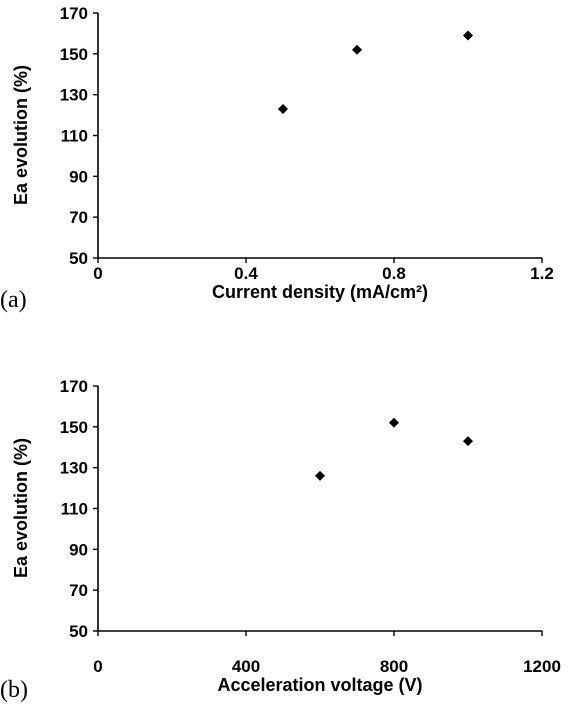 Image resolution: width=571 pixels, height=704 pixels. I want to click on x-tick-label: 0.4, so click(246, 273).